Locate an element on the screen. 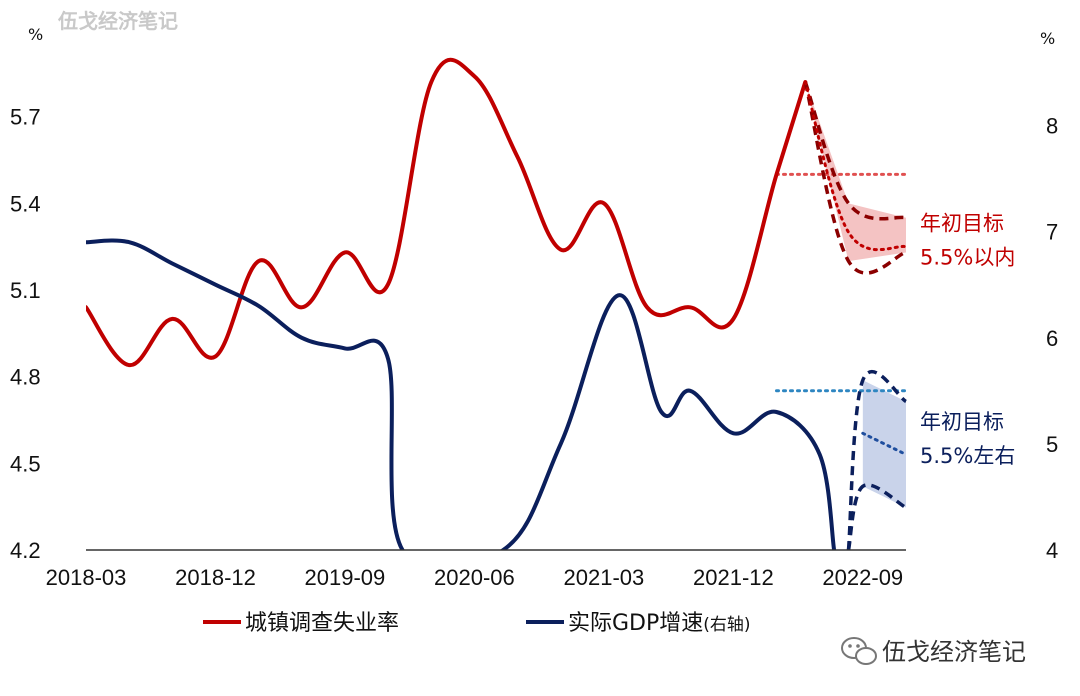 This screenshot has height=696, width=1080. brand-watermark: 伍戈经济笔记 is located at coordinates (933, 651).